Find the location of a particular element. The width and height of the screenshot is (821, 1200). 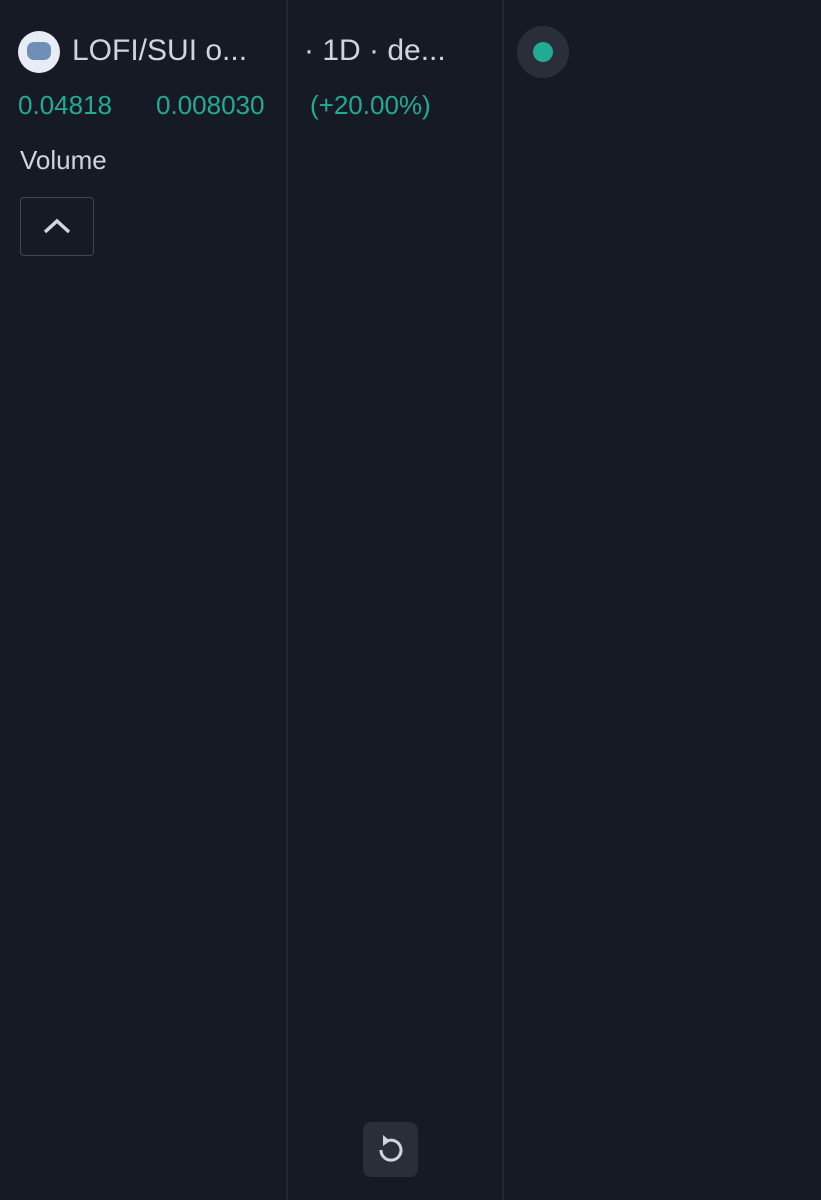

chevron is located at coordinates (57, 226).